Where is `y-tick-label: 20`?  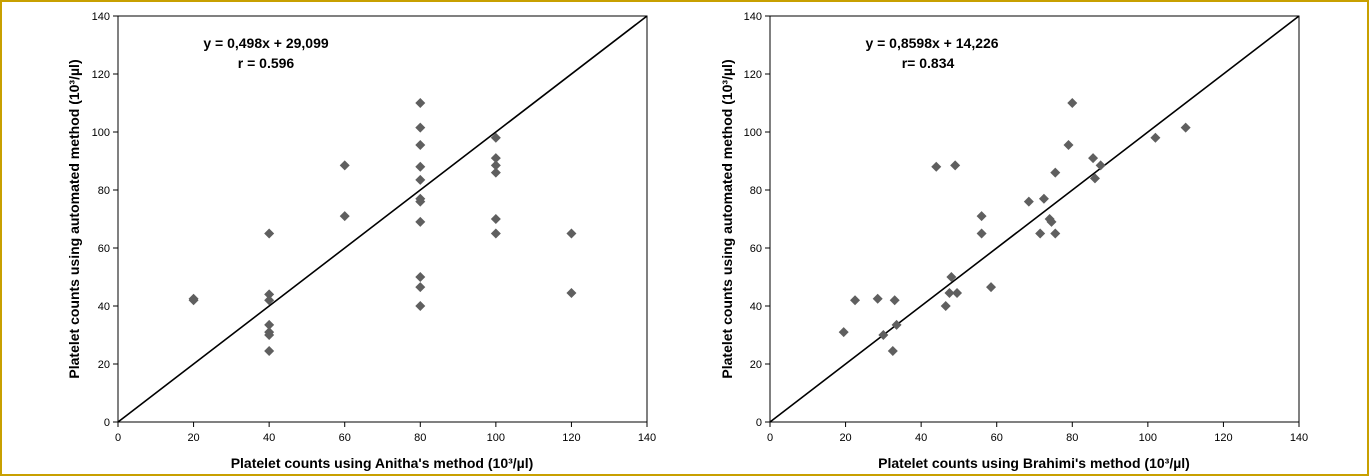 y-tick-label: 20 is located at coordinates (756, 365).